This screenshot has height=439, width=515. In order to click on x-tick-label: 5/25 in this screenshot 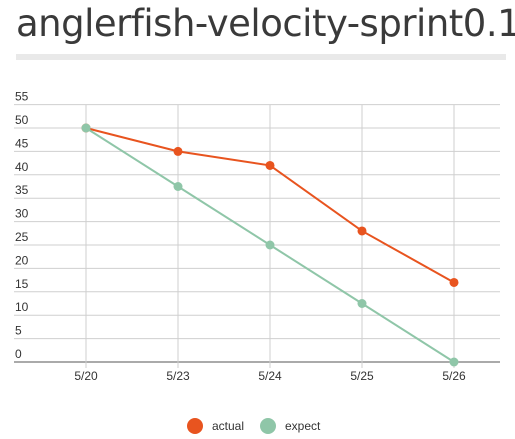, I will do `click(362, 376)`.